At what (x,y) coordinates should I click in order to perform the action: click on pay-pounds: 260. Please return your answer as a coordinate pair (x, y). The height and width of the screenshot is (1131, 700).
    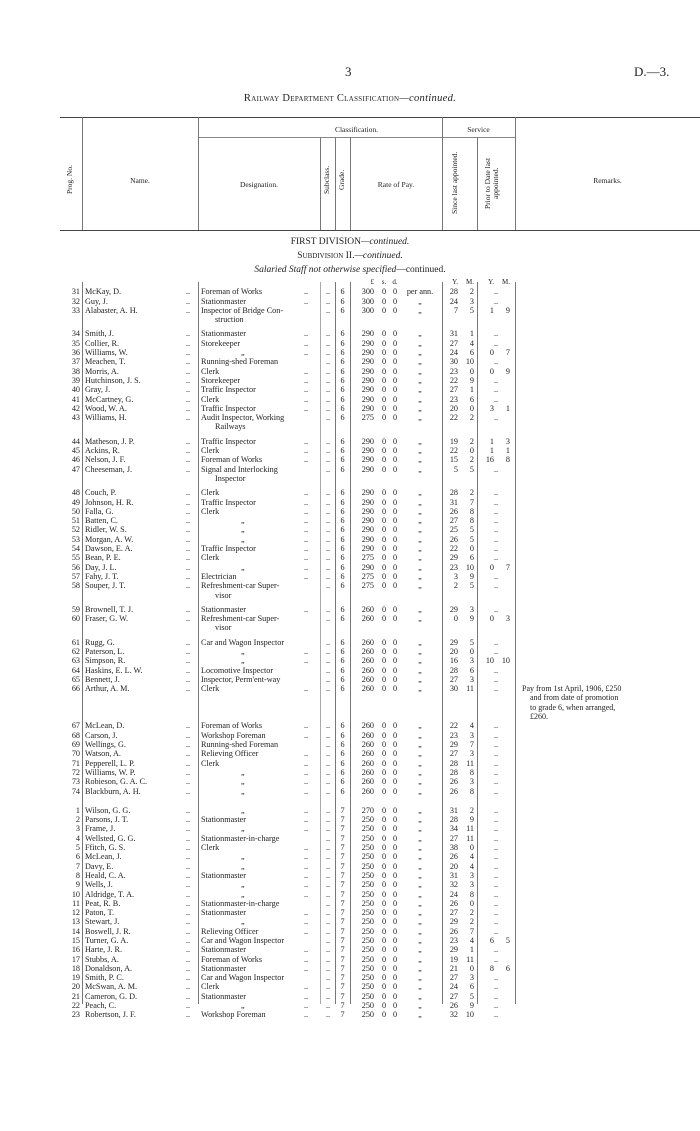
    Looking at the image, I should click on (367, 661).